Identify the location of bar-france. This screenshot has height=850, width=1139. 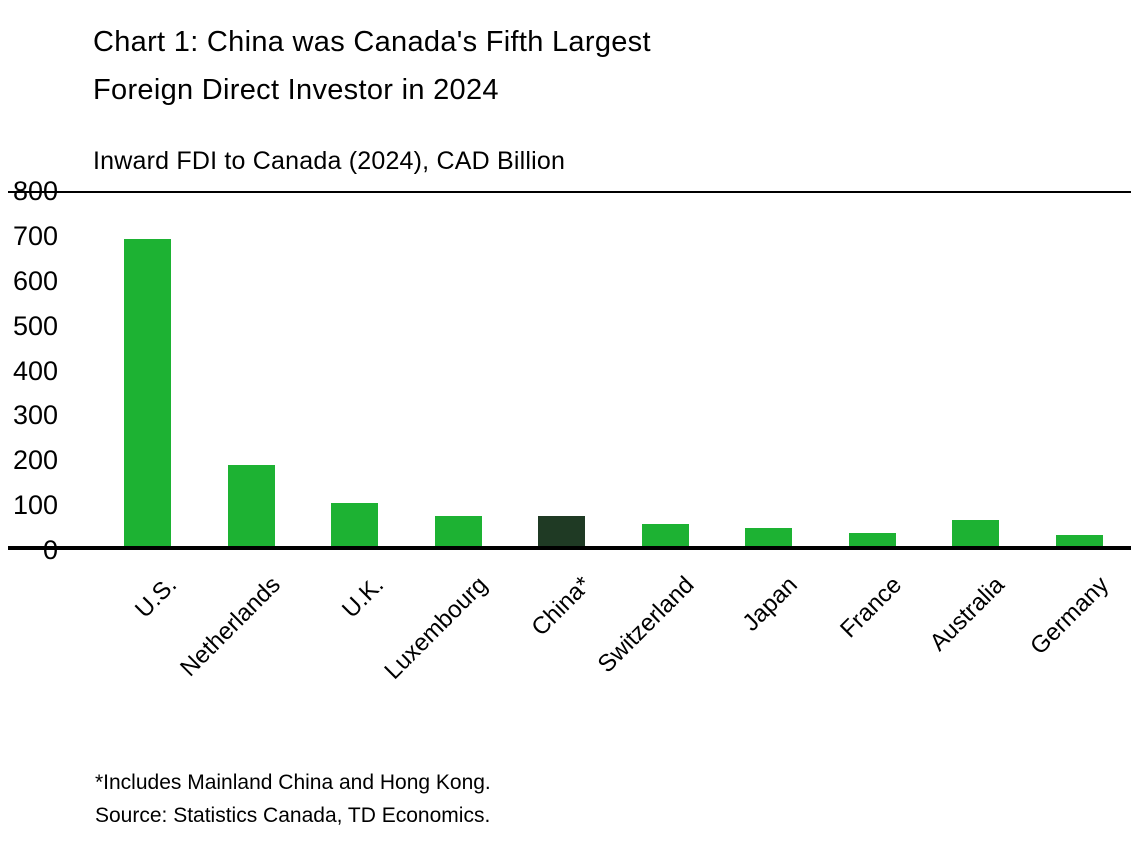
(872, 539).